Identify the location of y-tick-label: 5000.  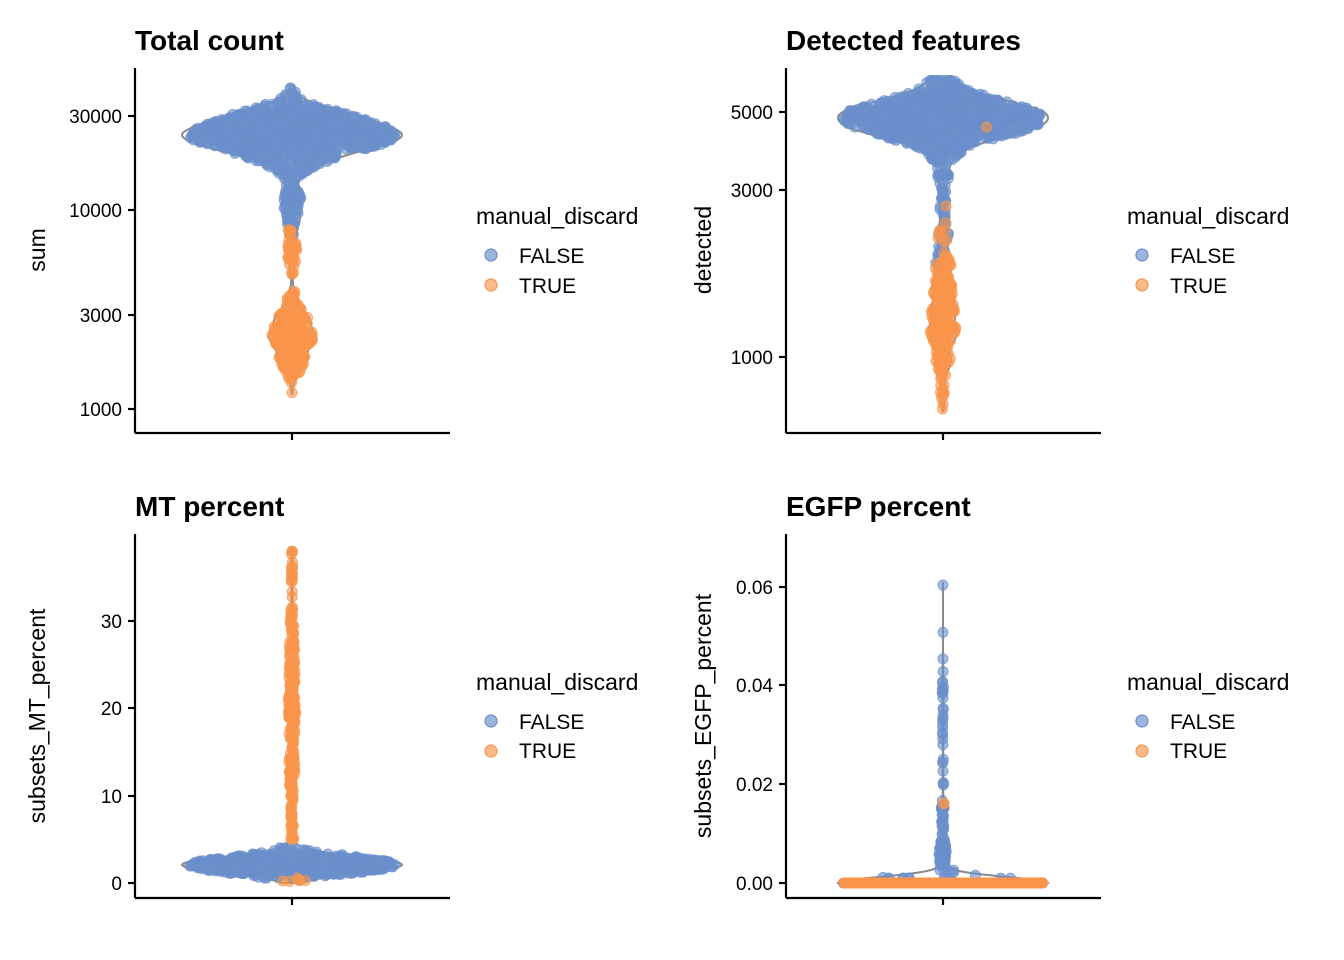
(752, 113).